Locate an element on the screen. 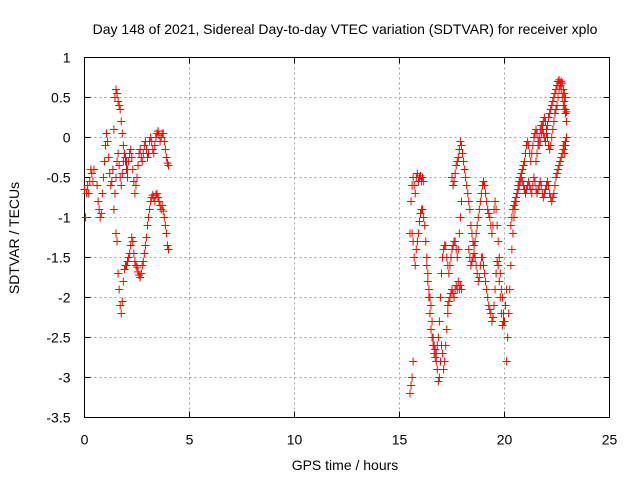  y-tick-label: -0.5 is located at coordinates (58, 178).